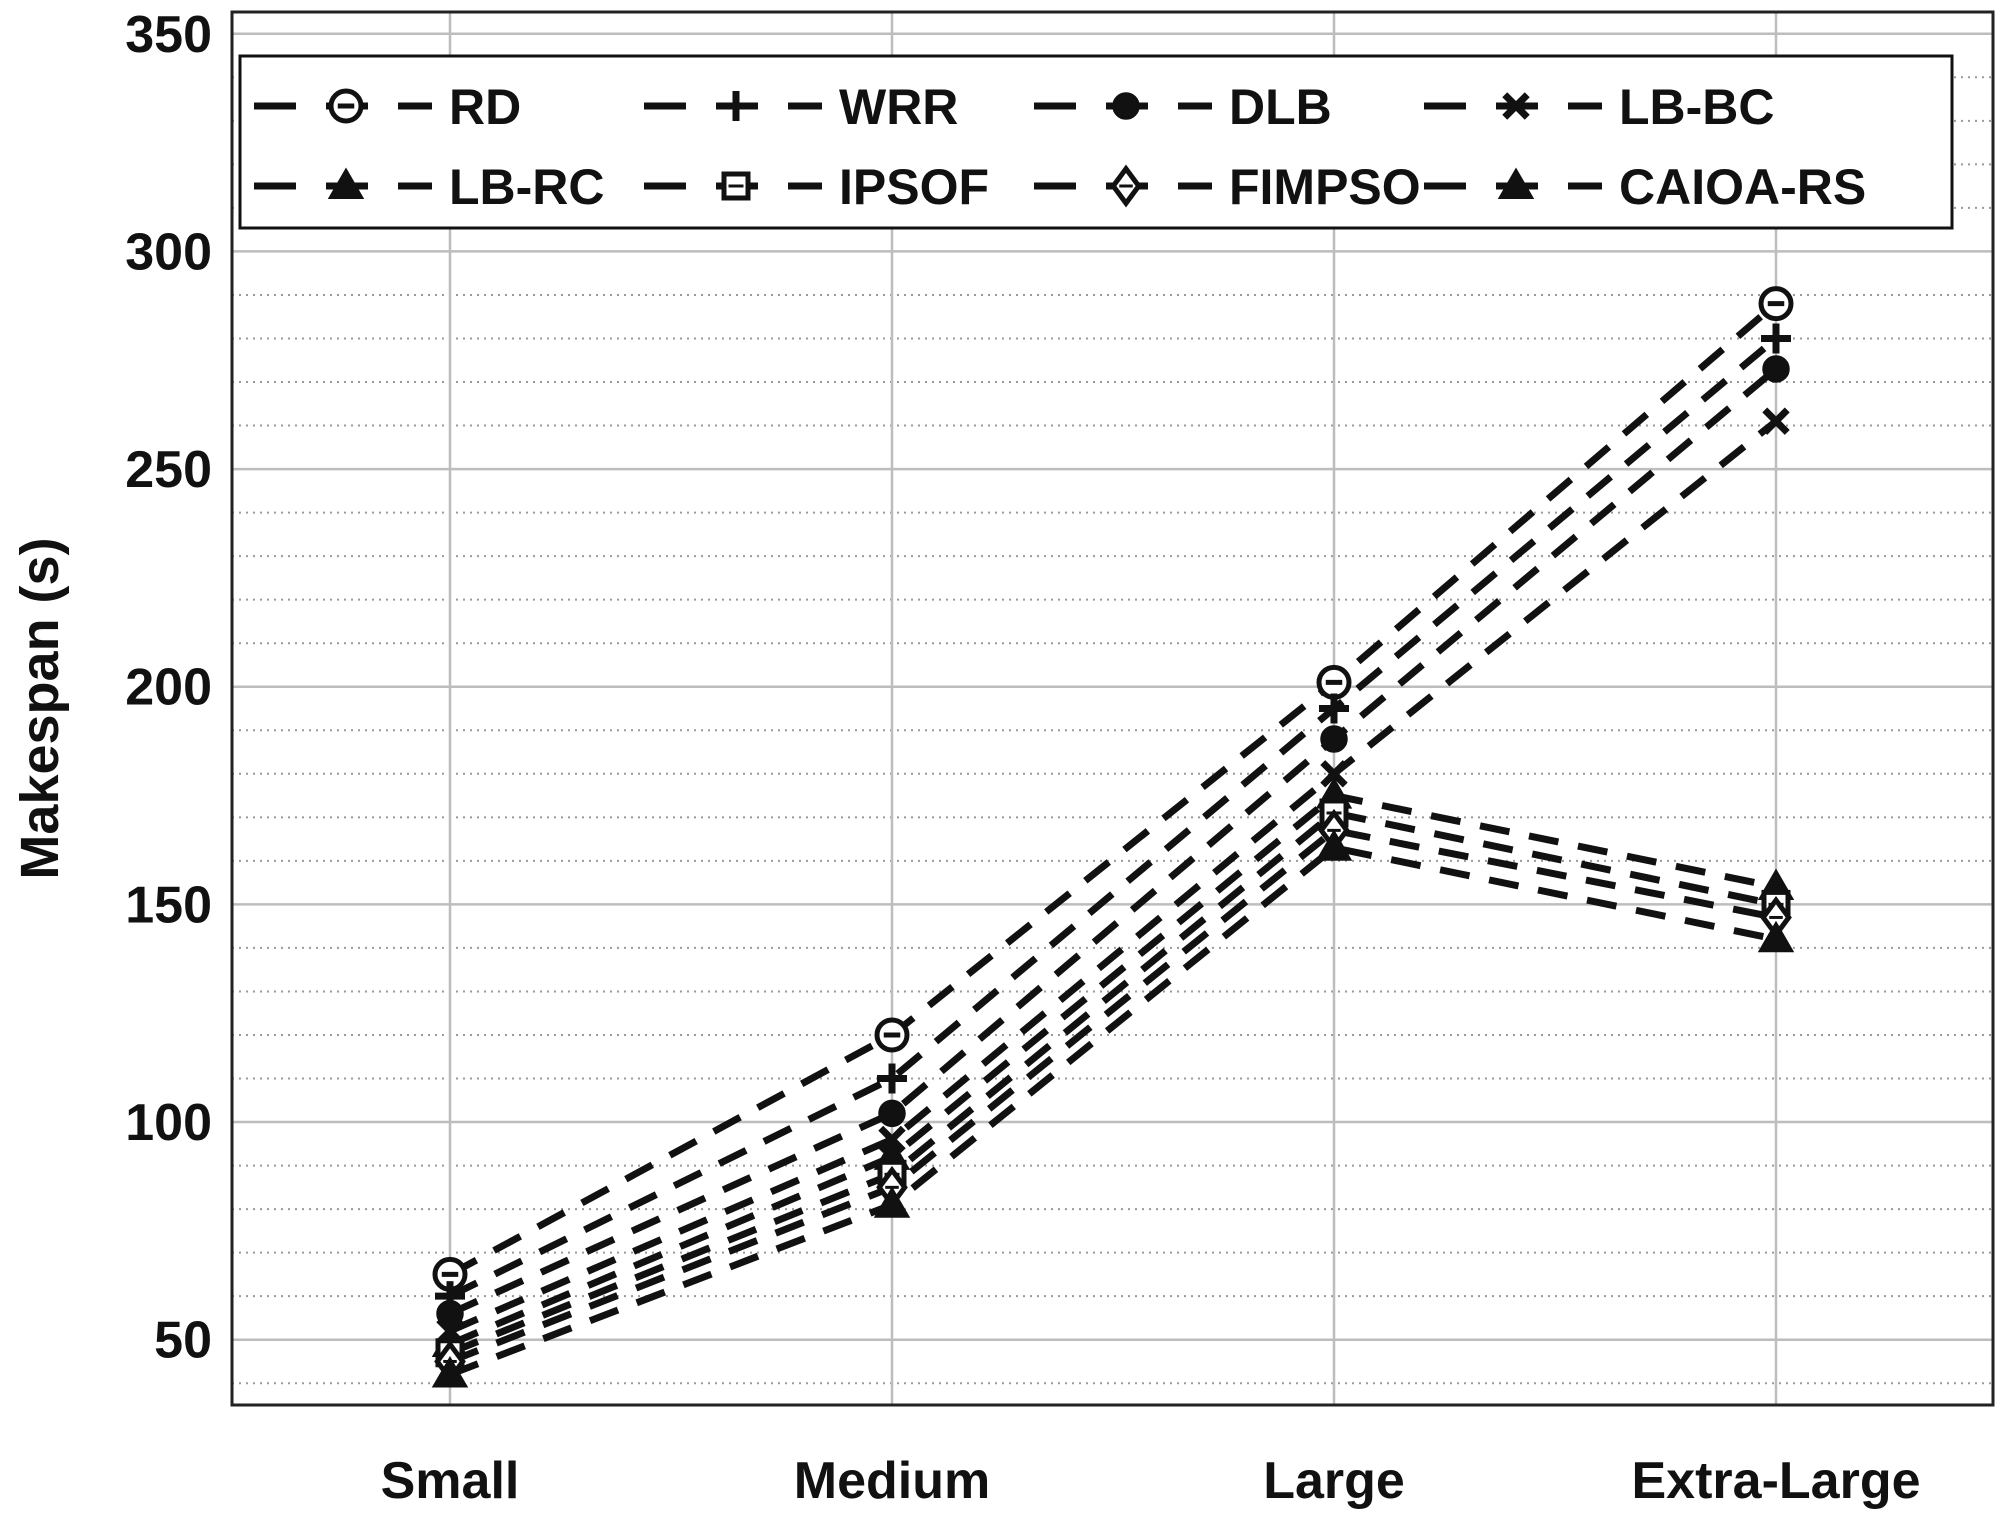  Describe the element at coordinates (429, 187) in the screenshot. I see `legend-item: LB-RC` at that location.